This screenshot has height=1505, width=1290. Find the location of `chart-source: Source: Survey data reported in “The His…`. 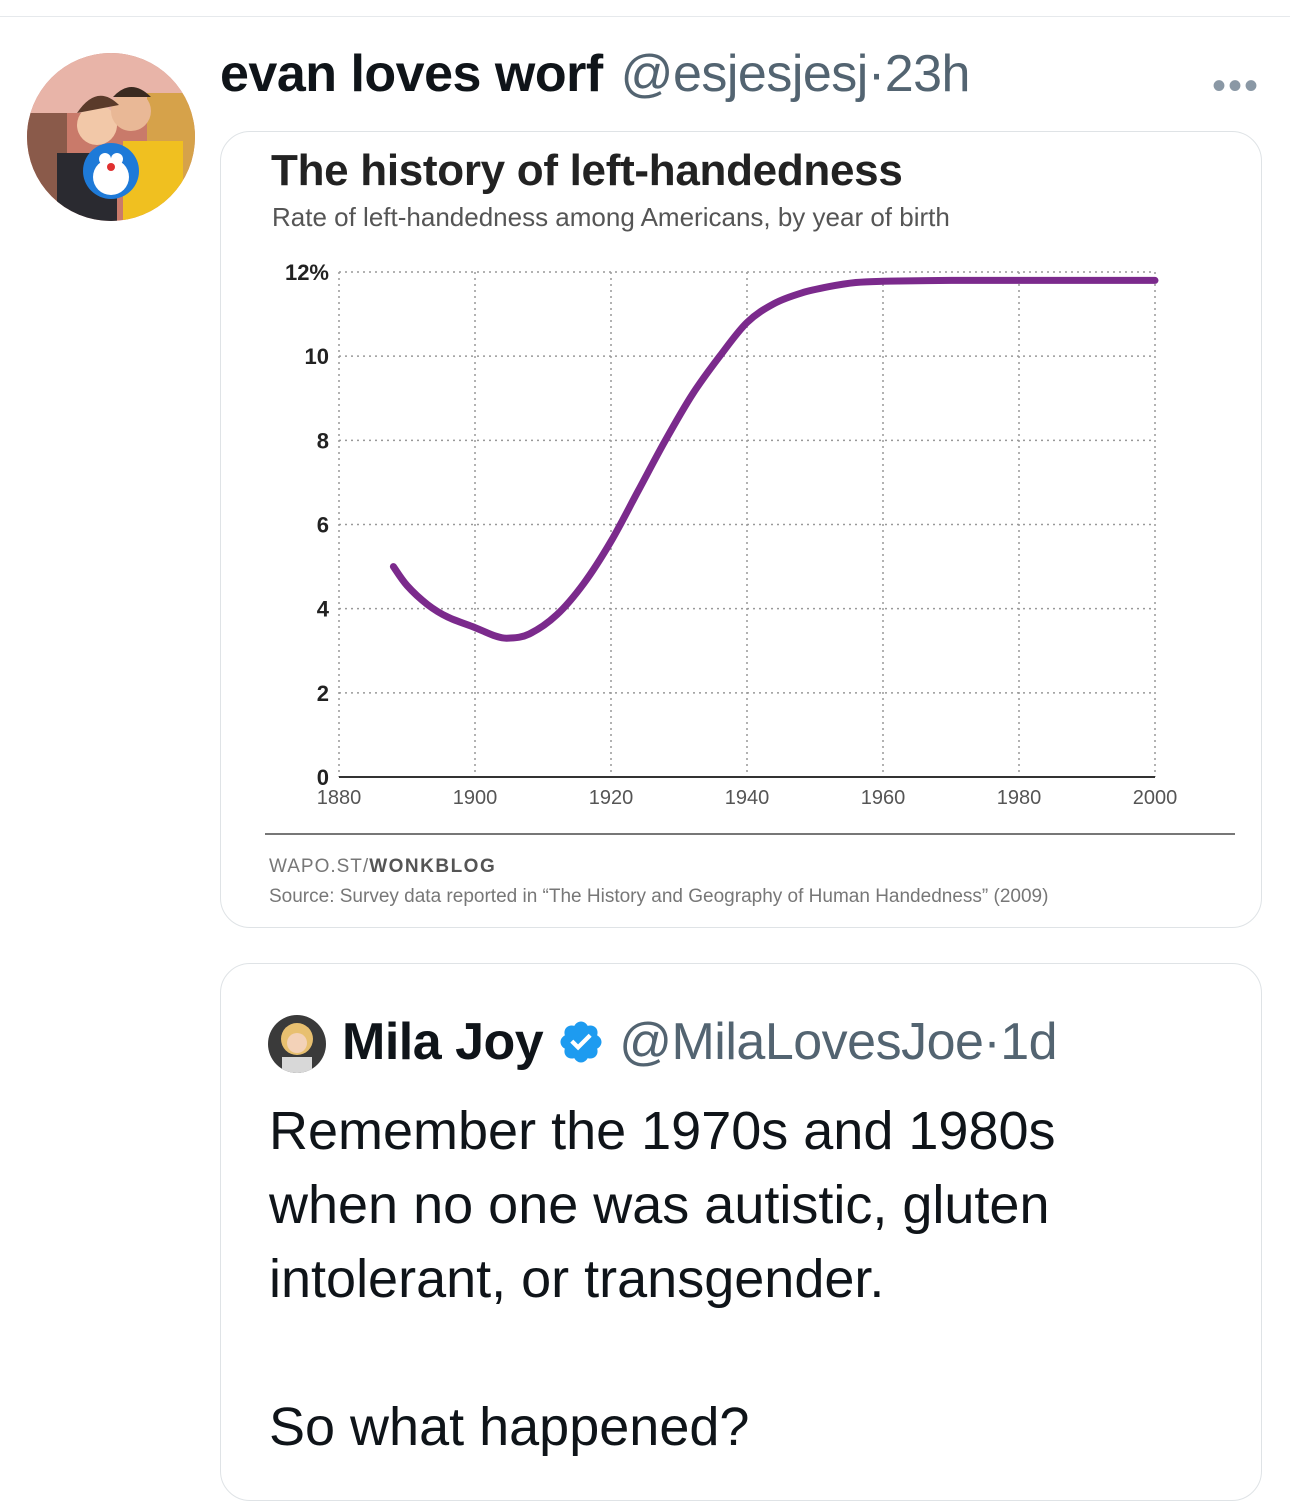

chart-source: Source: Survey data reported in “The His… is located at coordinates (659, 896).